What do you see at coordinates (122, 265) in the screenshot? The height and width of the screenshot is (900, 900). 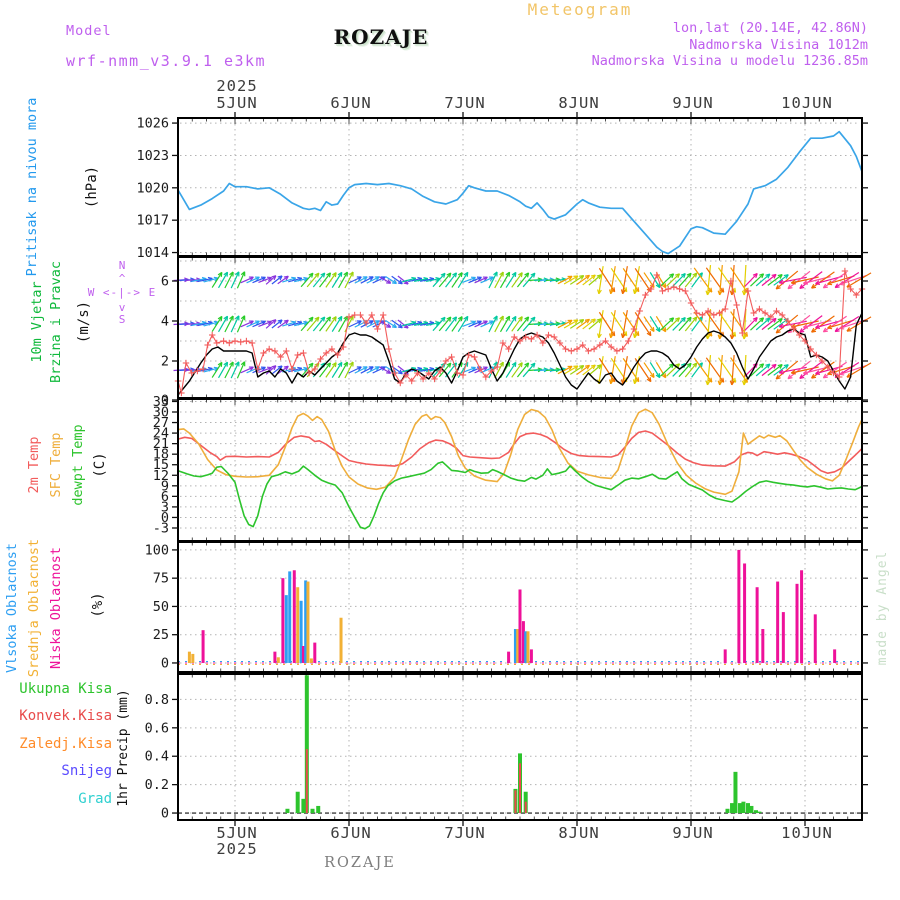 I see `compass-north: N` at bounding box center [122, 265].